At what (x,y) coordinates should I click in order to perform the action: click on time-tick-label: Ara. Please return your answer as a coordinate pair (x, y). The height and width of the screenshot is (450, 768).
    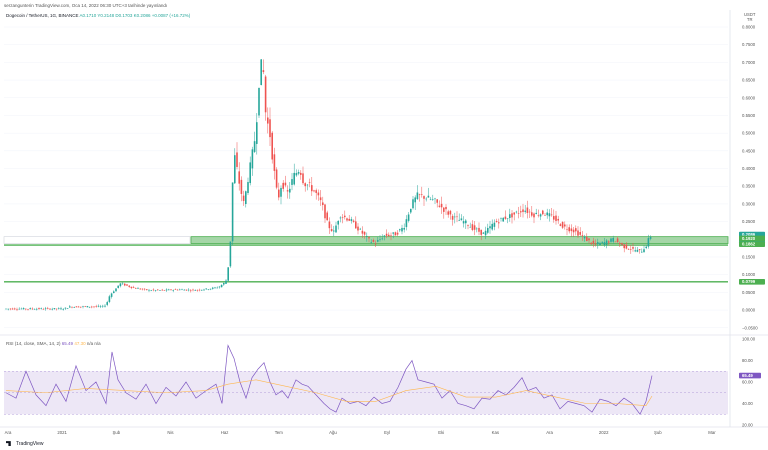
    Looking at the image, I should click on (8, 432).